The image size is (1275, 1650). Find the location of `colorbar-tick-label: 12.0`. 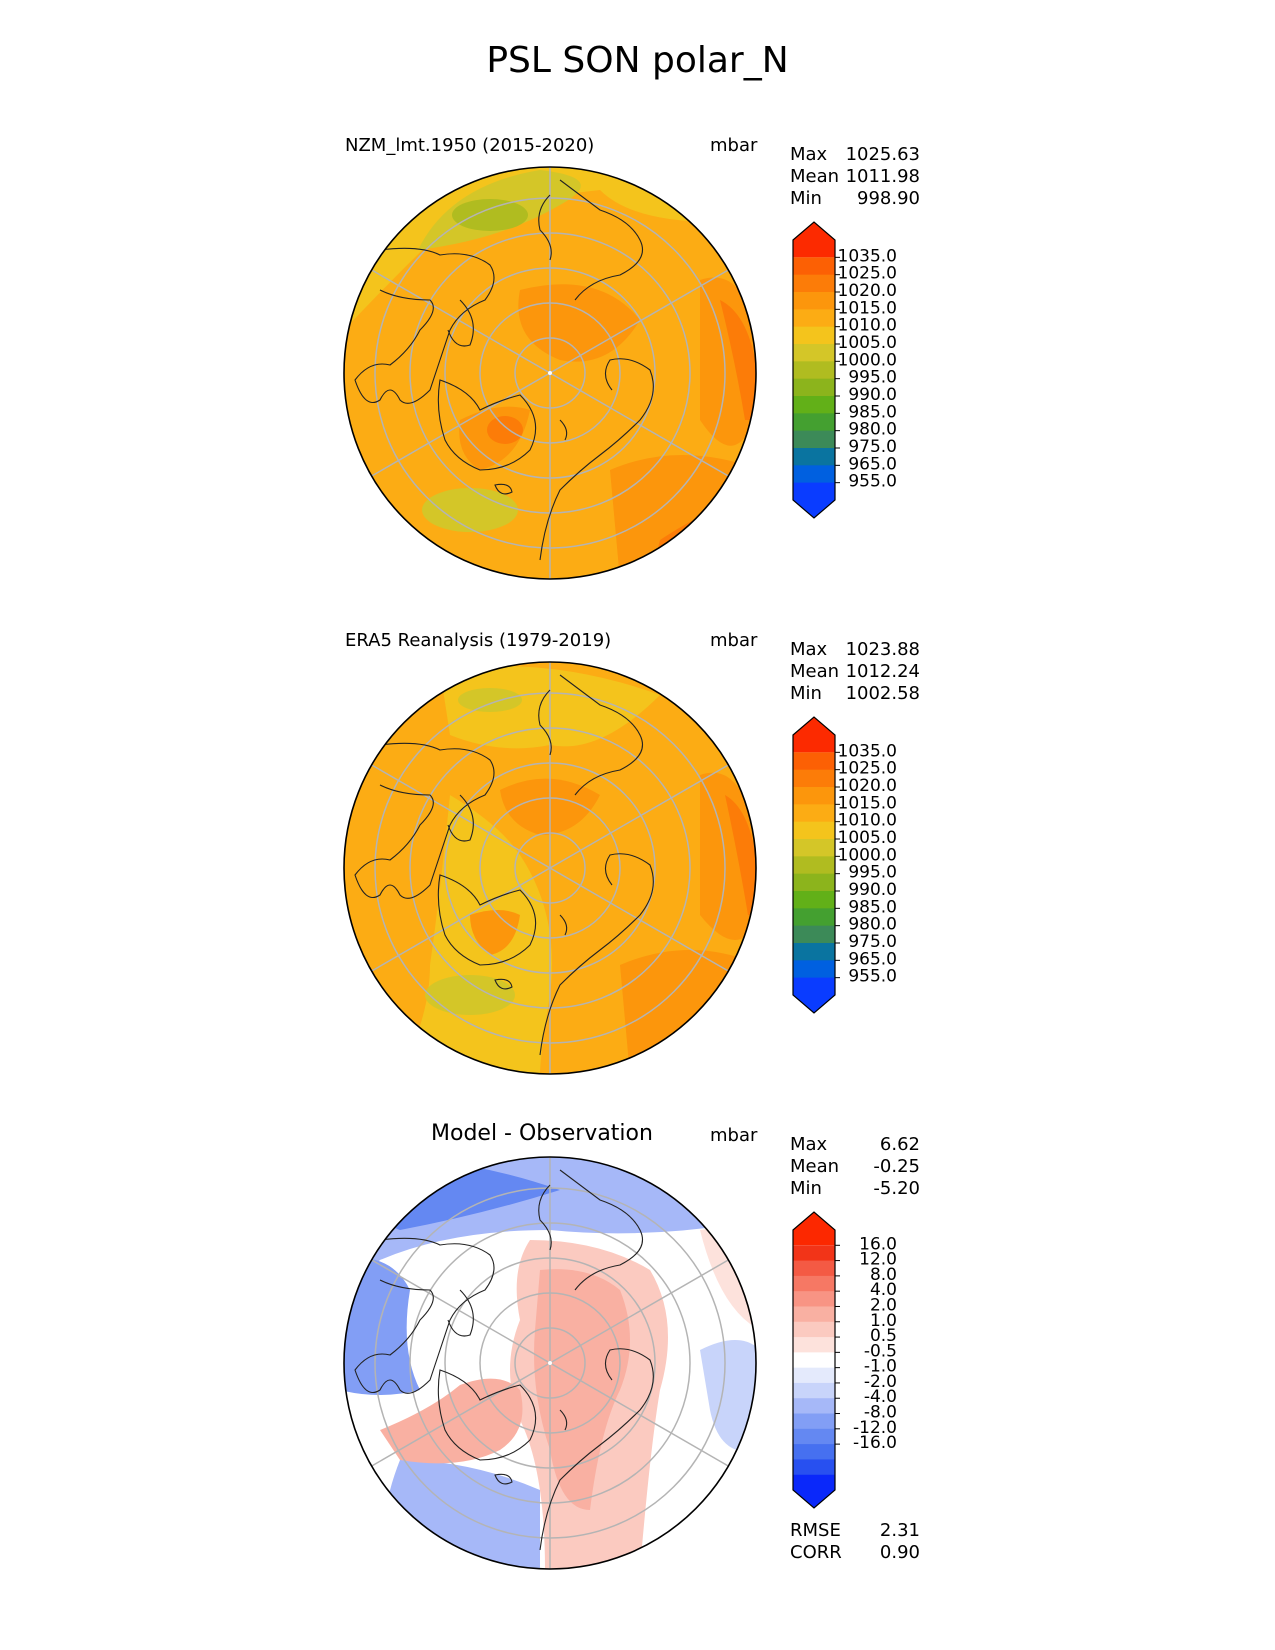

colorbar-tick-label: 12.0 is located at coordinates (878, 1260).